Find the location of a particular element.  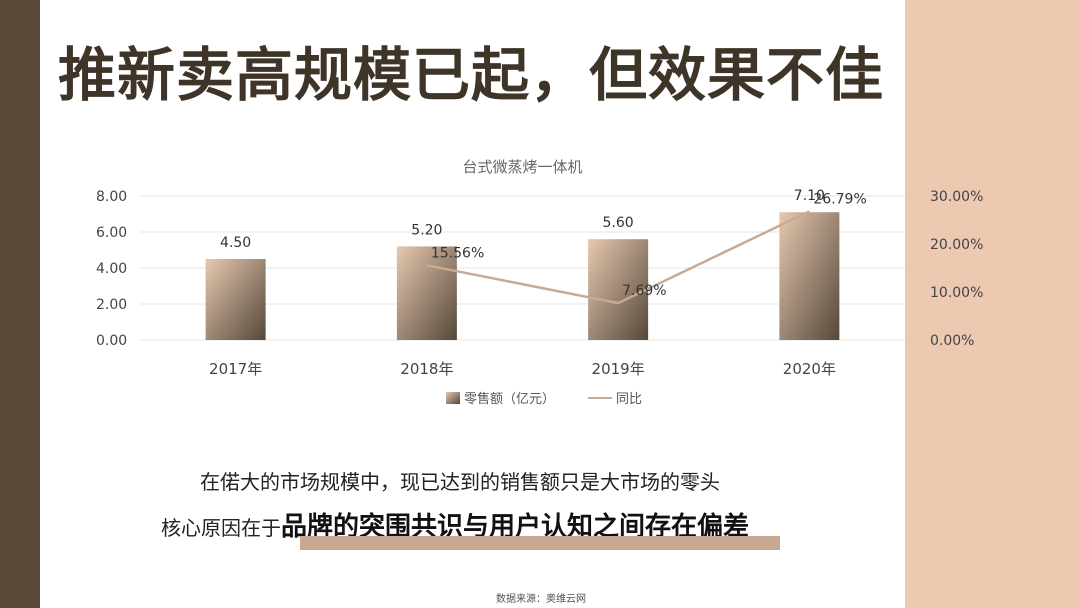

summary-line-2-prefix: 核心原因在于 is located at coordinates (220, 528).